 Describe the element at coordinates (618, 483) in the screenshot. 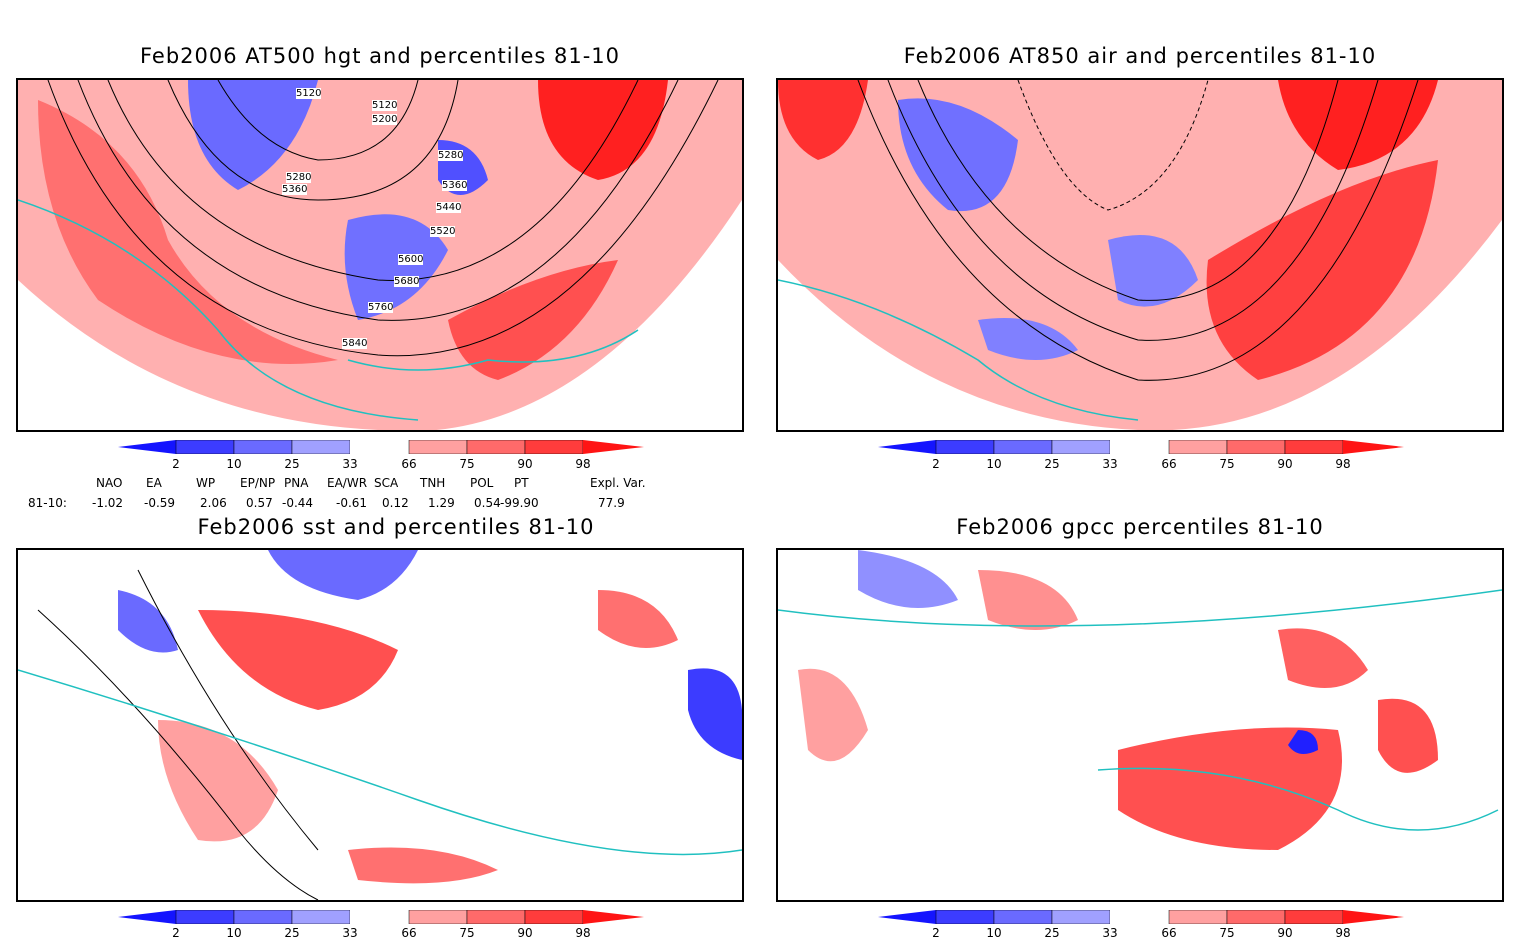

I see `index-header: Expl. Var.` at that location.